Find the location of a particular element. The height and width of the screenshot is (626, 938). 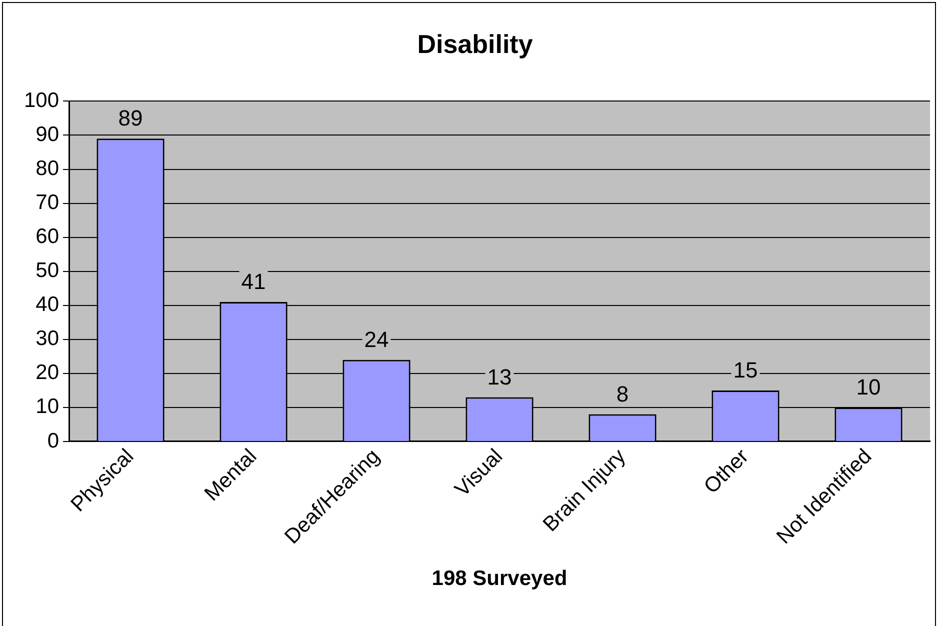

data-label: 24 is located at coordinates (376, 339).